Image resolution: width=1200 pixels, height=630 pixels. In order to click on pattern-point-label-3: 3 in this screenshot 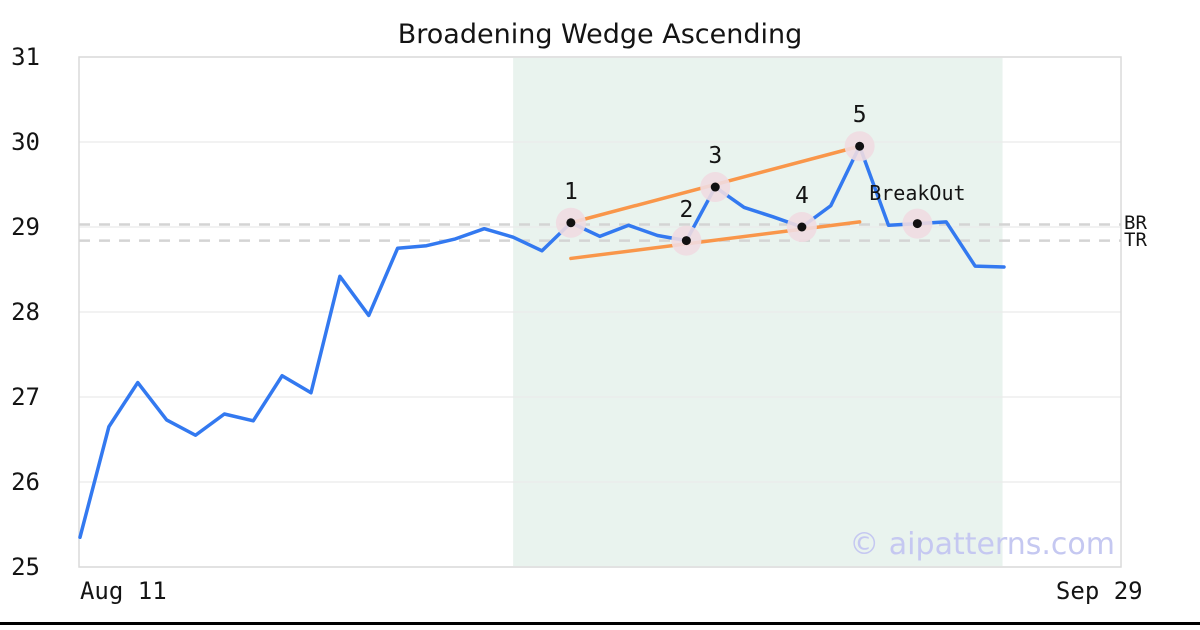, I will do `click(715, 156)`.